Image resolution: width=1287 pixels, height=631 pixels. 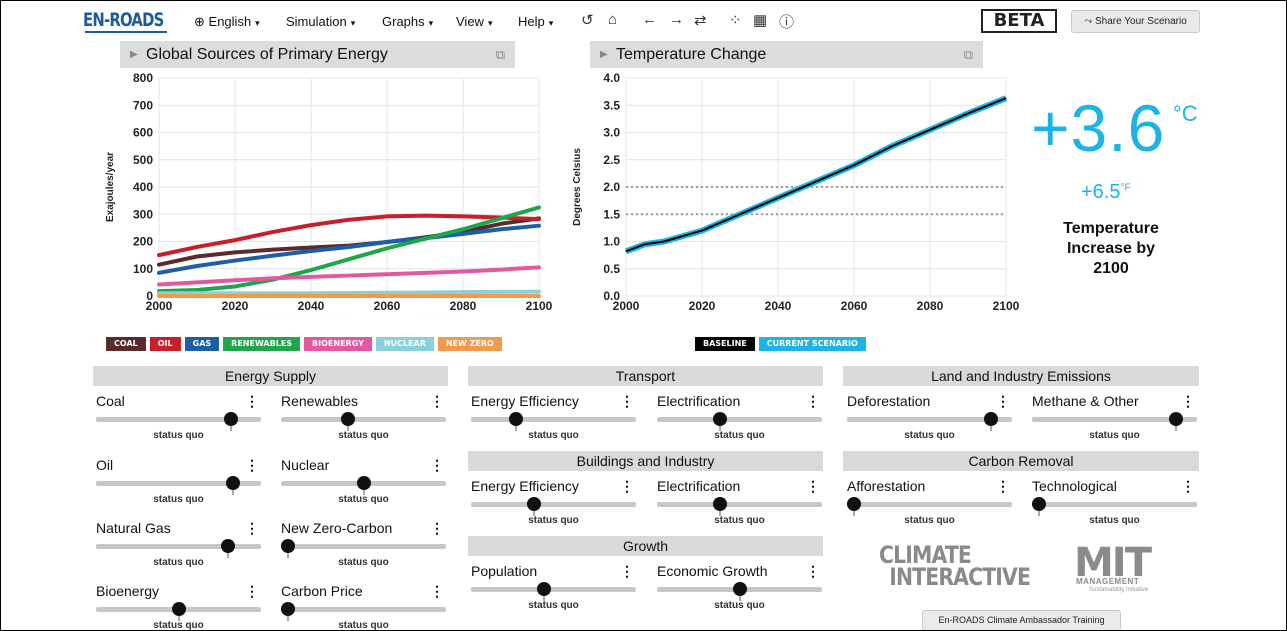 What do you see at coordinates (363, 606) in the screenshot?
I see `slider-carbon-price: Carbon Price ⋮ status quo` at bounding box center [363, 606].